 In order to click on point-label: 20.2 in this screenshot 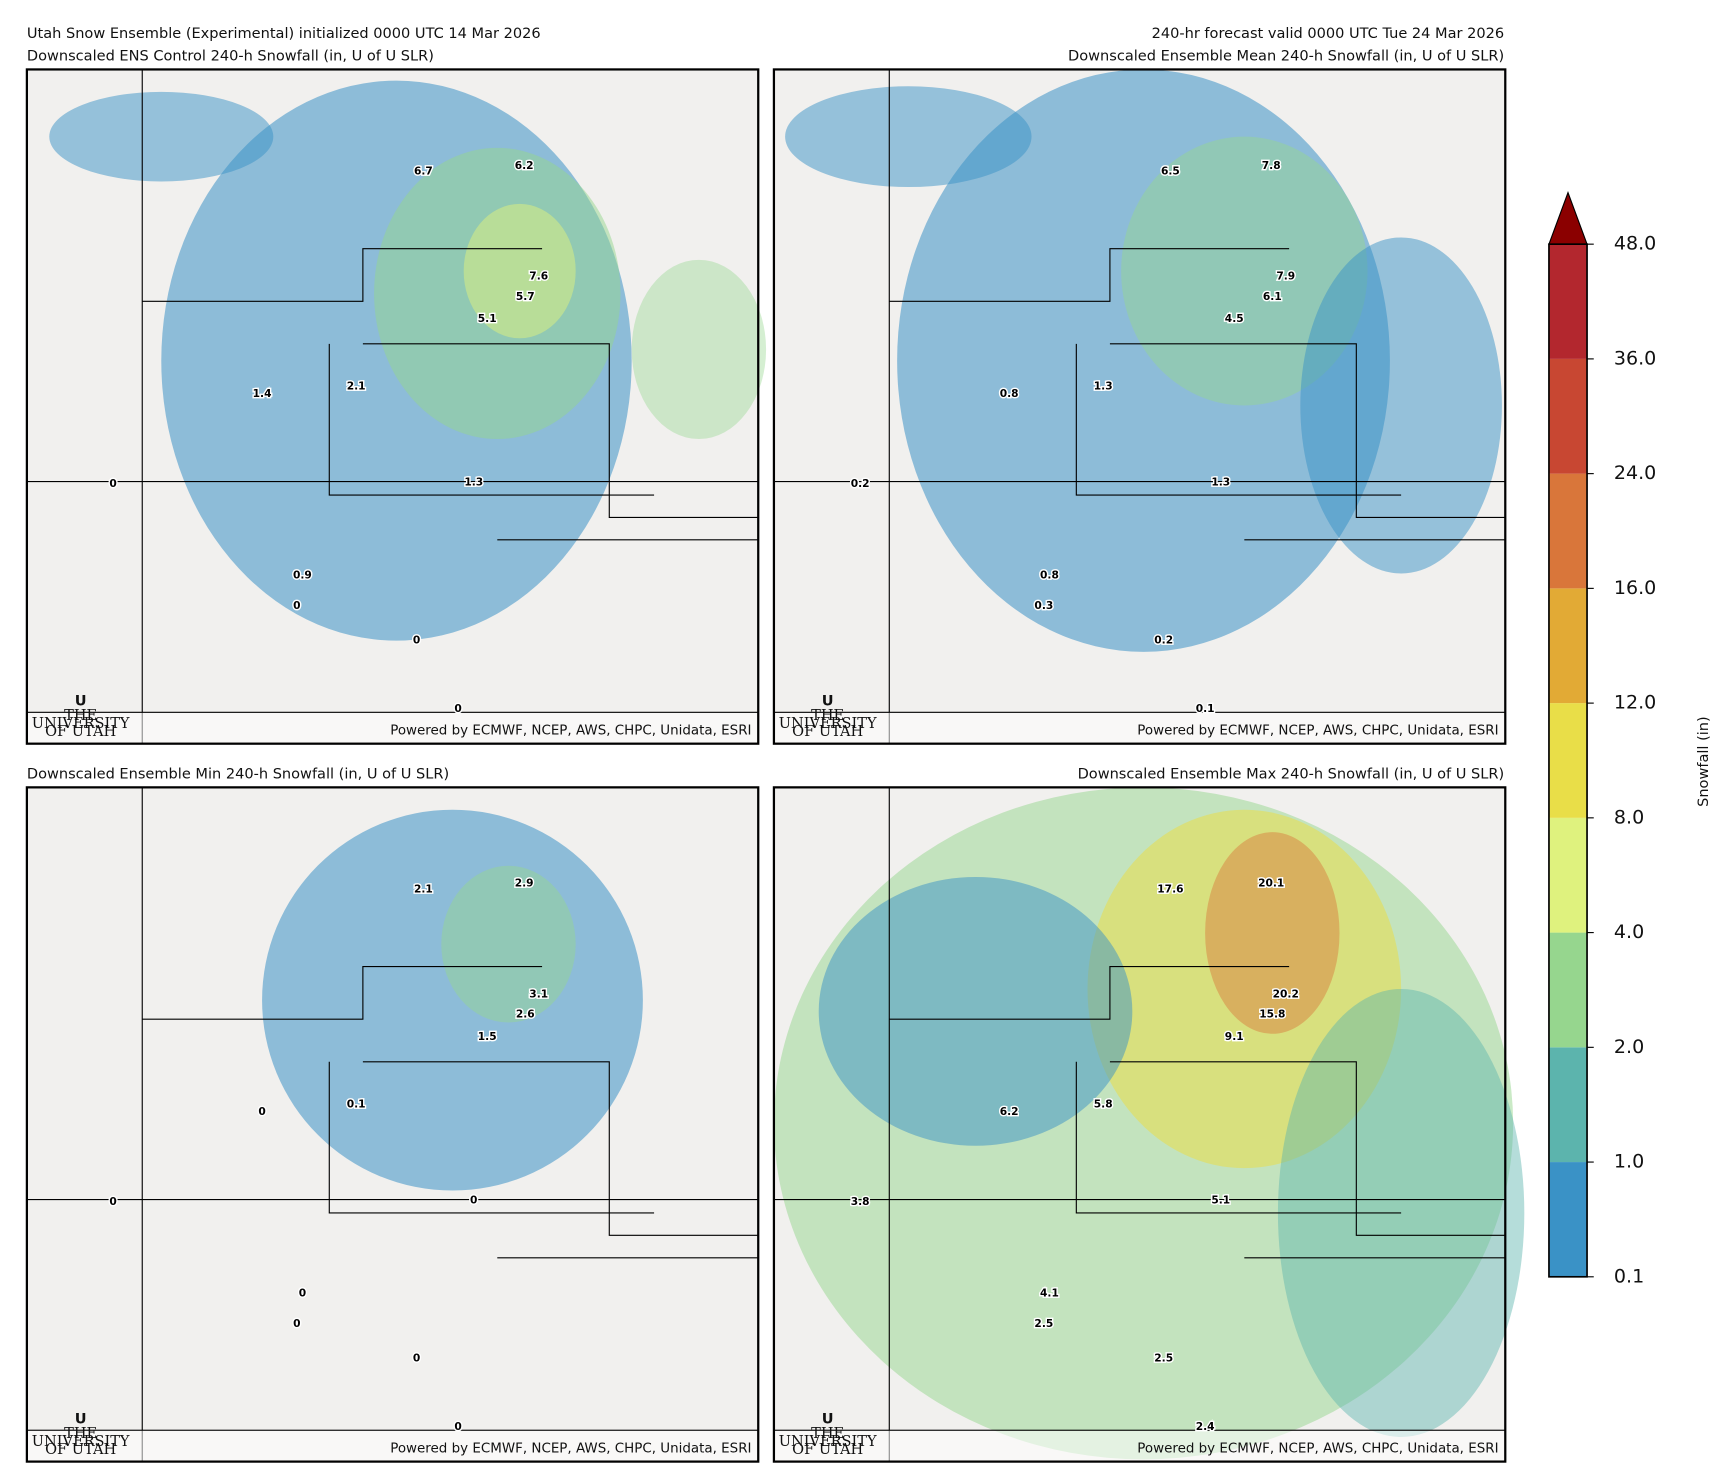, I will do `click(1286, 994)`.